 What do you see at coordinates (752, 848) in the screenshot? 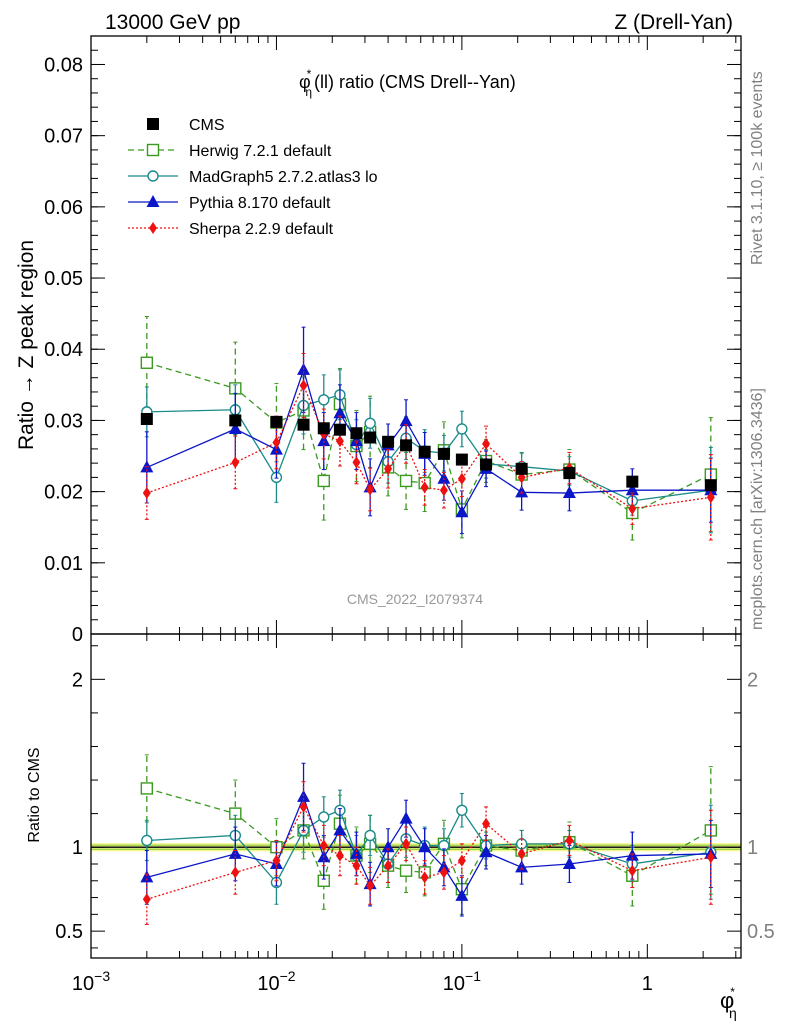
I see `y-tick-label-right: 1` at bounding box center [752, 848].